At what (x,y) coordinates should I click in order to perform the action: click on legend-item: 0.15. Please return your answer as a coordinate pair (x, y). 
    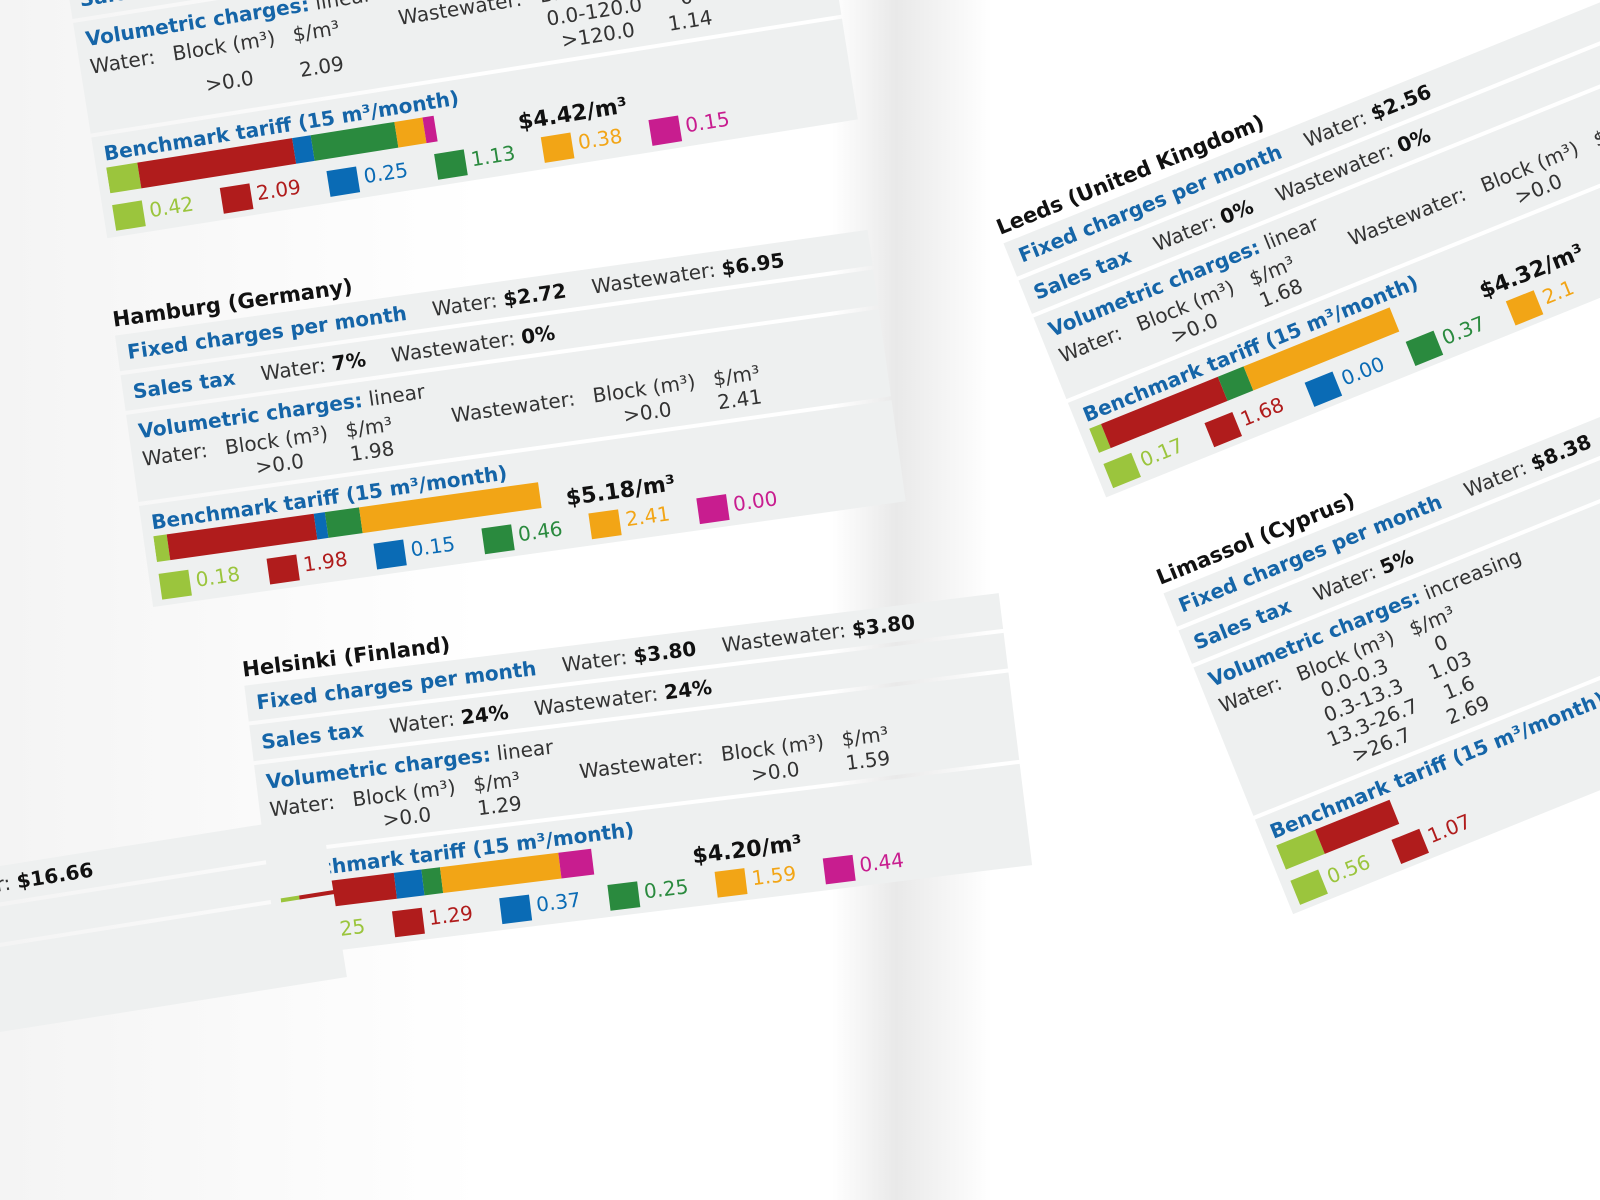
    Looking at the image, I should click on (415, 550).